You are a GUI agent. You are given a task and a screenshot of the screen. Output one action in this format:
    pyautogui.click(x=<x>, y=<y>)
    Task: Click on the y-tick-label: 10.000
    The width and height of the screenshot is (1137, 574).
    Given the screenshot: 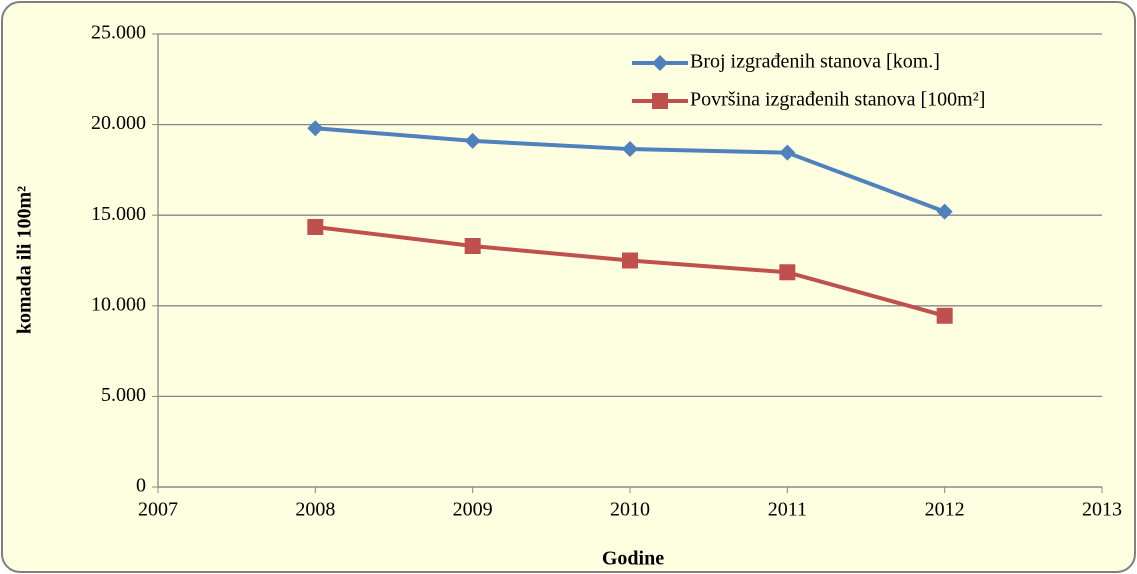 What is the action you would take?
    pyautogui.click(x=118, y=304)
    